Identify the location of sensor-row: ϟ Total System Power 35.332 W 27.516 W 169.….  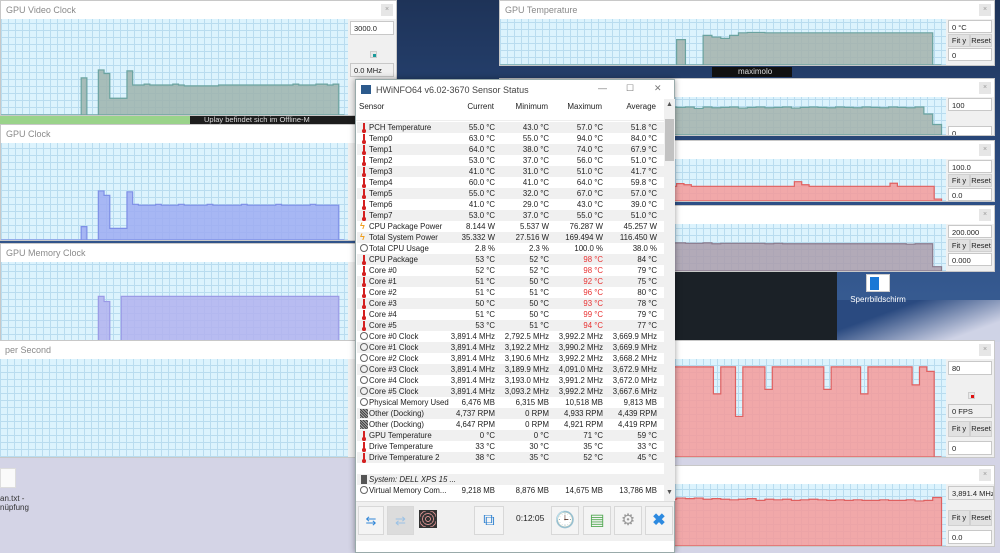
(510, 237).